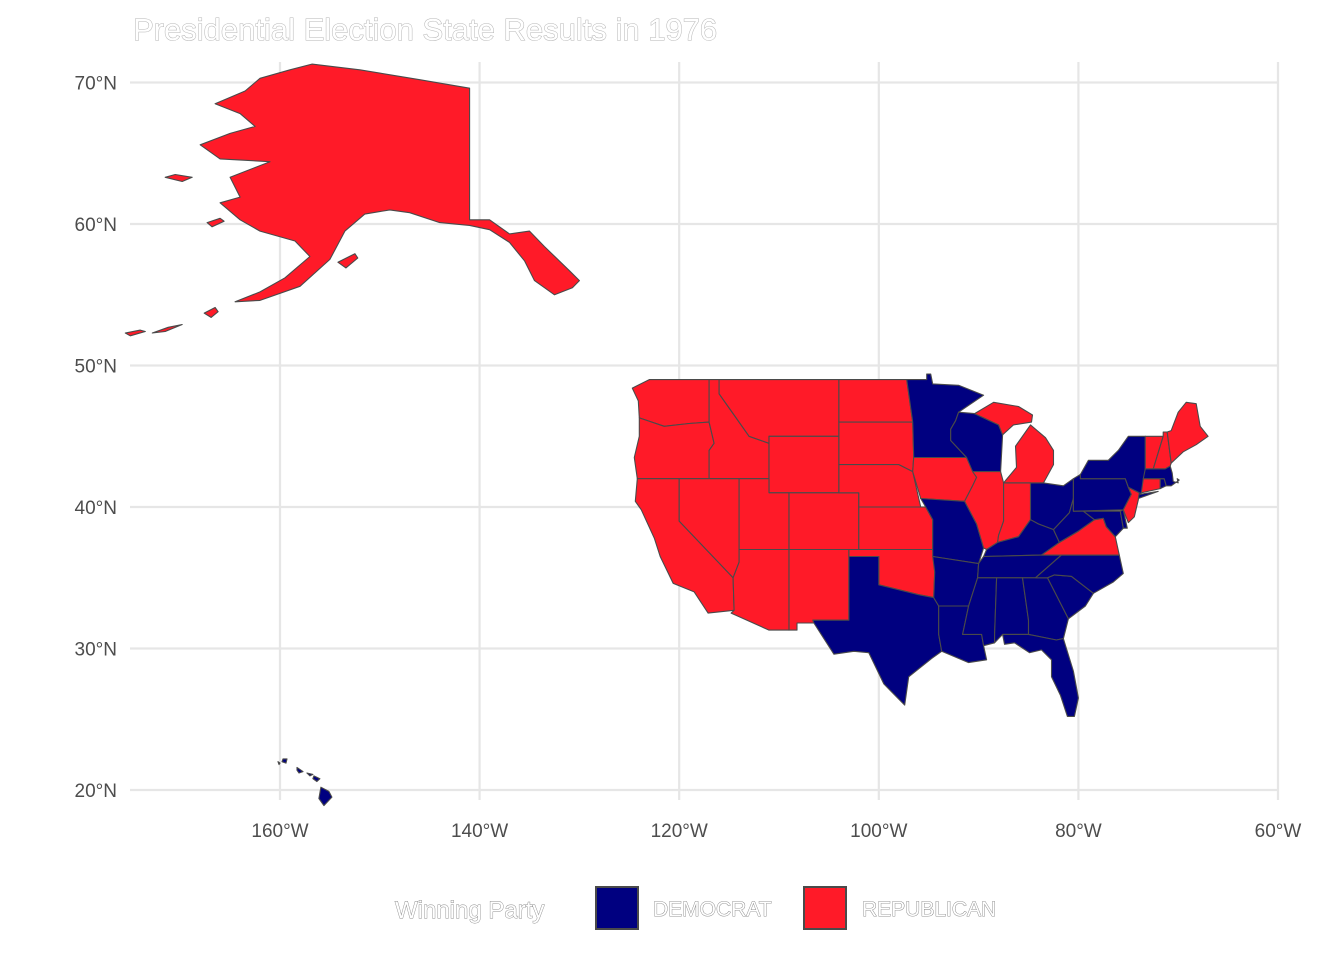 The height and width of the screenshot is (960, 1344). What do you see at coordinates (96, 650) in the screenshot?
I see `y-tick-label: 30°N` at bounding box center [96, 650].